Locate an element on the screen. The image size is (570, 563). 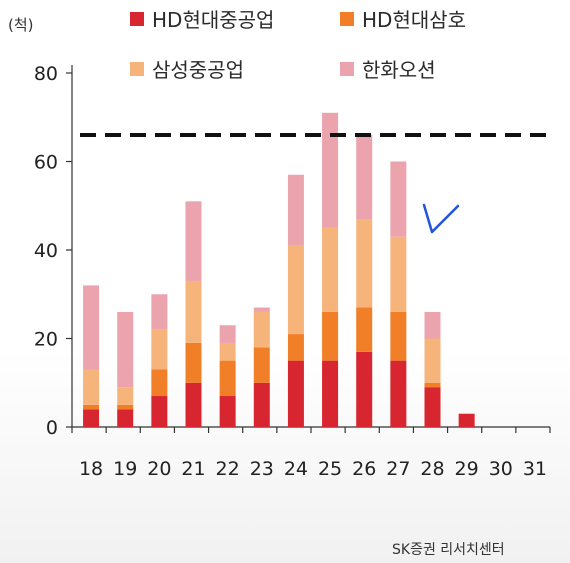
x-tick-label: 30 is located at coordinates (501, 469).